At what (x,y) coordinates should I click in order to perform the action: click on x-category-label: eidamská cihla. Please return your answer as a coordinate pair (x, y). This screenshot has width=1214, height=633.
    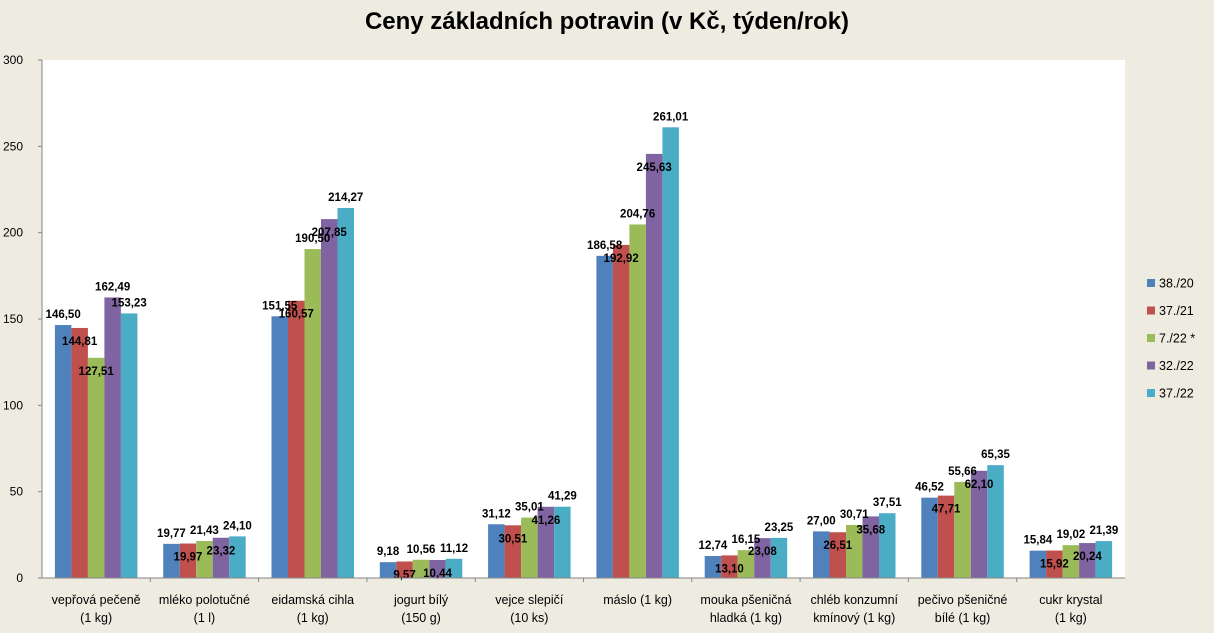
    Looking at the image, I should click on (312, 600).